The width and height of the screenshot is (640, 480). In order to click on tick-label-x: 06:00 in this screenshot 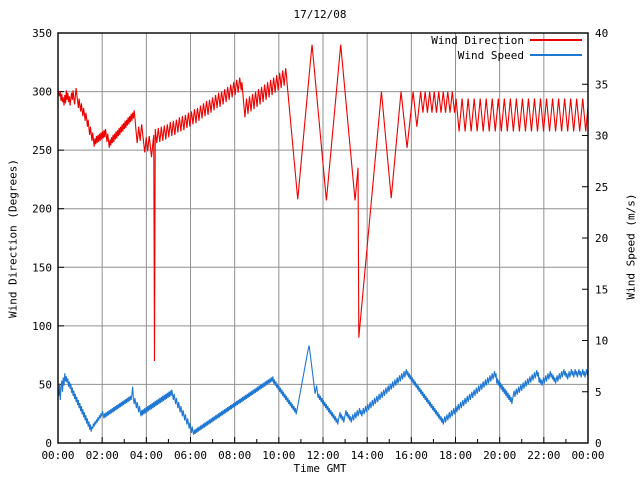, I will do `click(190, 455)`.